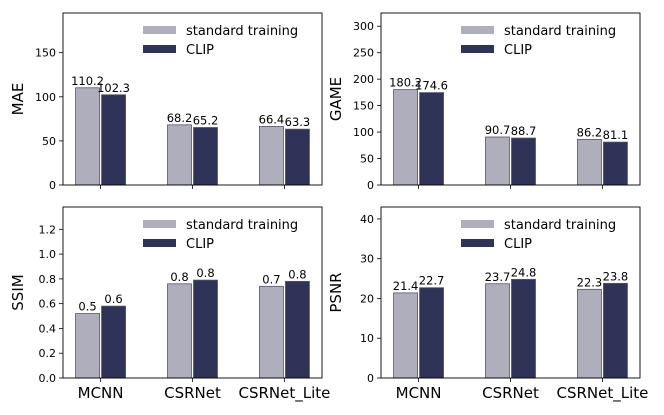 The height and width of the screenshot is (415, 664). I want to click on bar-value-label: 86.2, so click(590, 132).